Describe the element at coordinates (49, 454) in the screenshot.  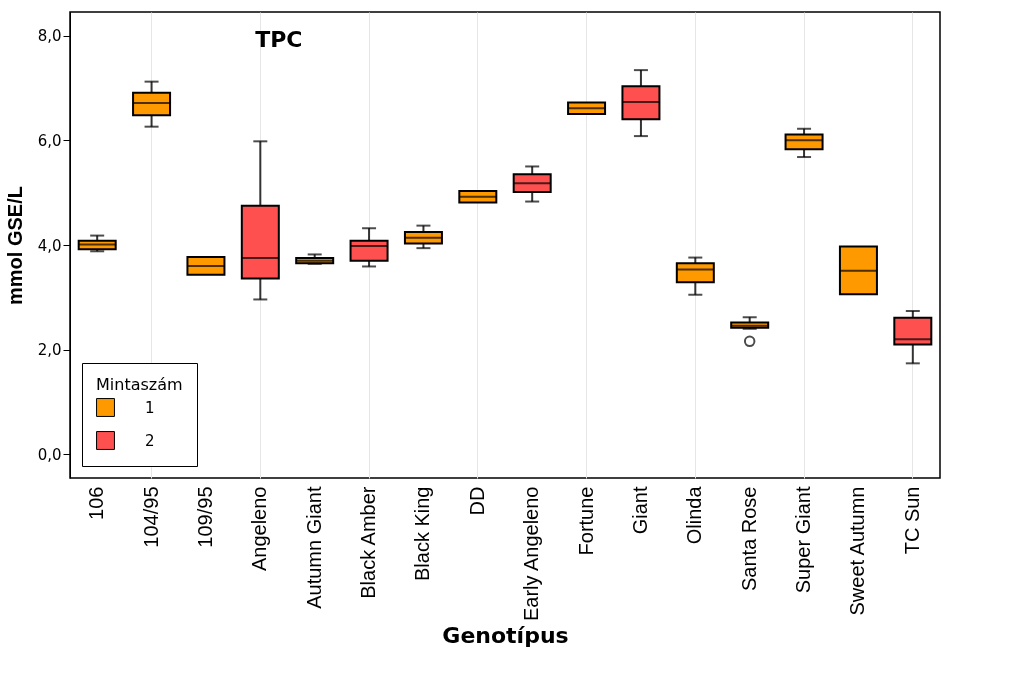
I see `y-tick-label: 0,0` at that location.